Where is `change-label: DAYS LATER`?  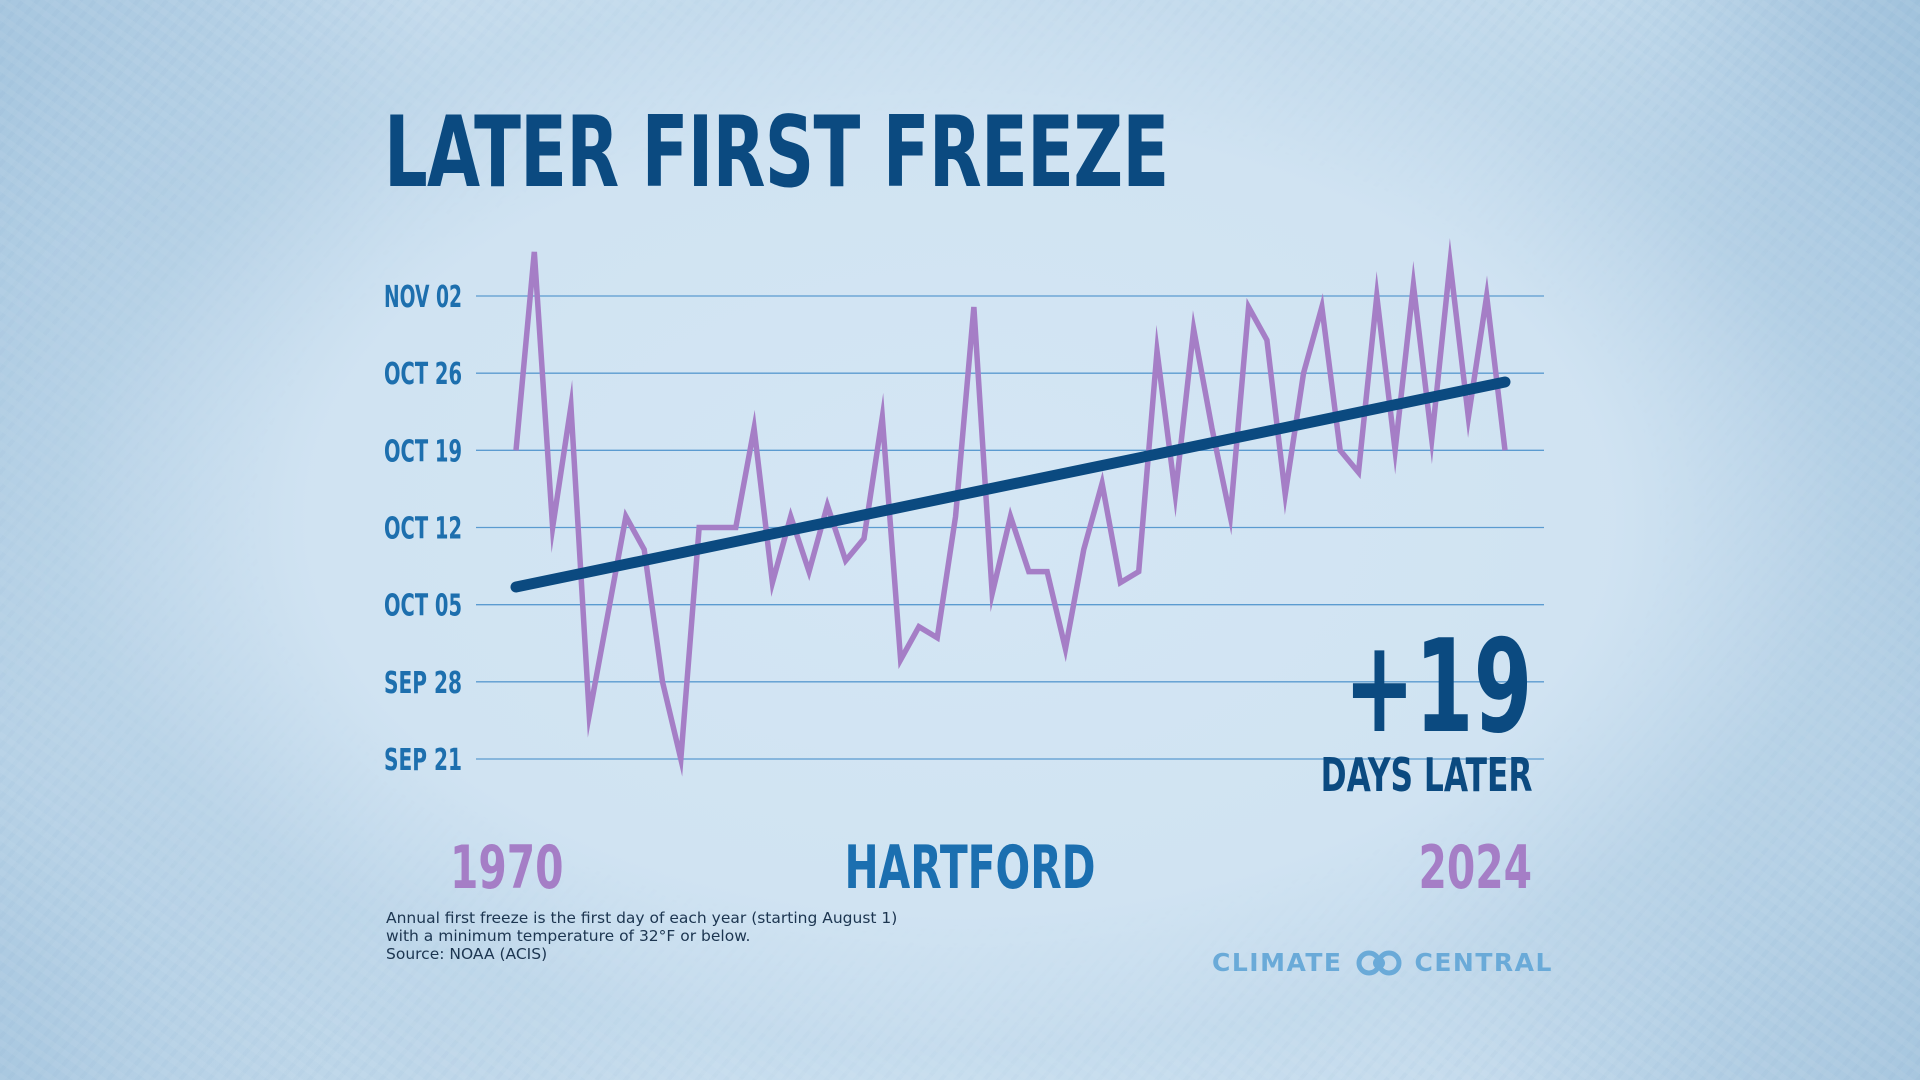
change-label: DAYS LATER is located at coordinates (1426, 775).